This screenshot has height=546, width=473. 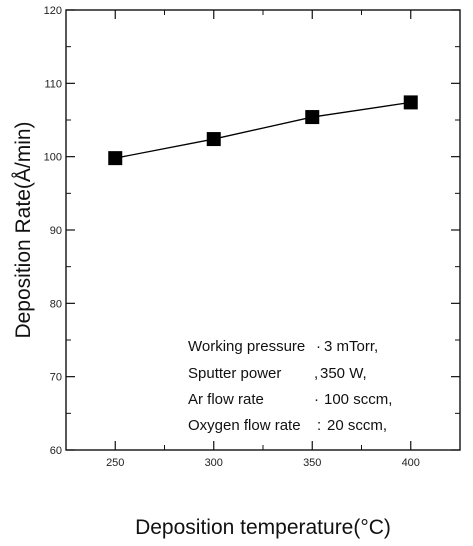 I want to click on annotation-label: Ar flow rate, so click(x=226, y=399).